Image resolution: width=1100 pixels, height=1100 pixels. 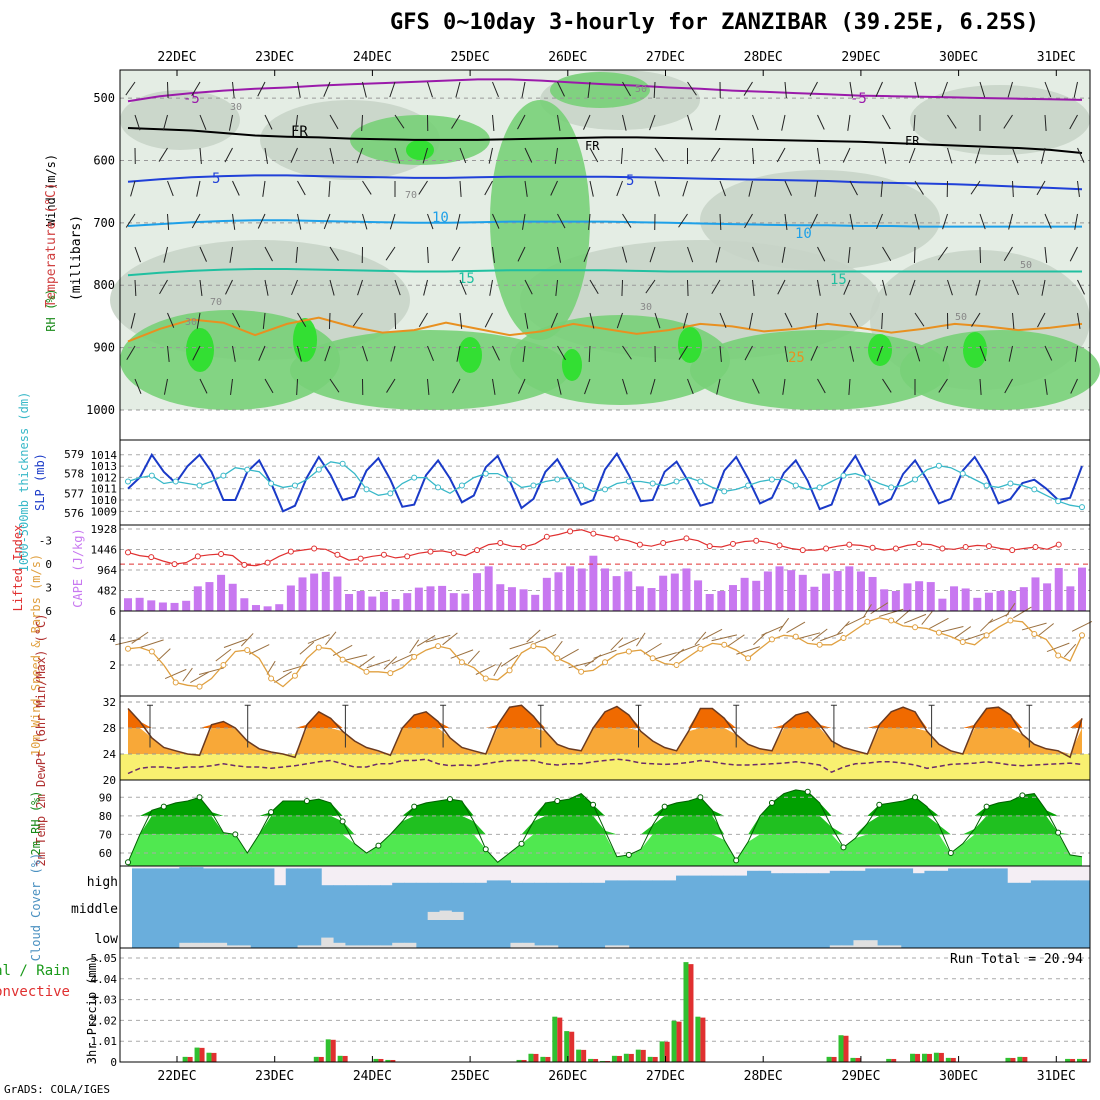 What do you see at coordinates (605, 653) in the screenshot?
I see `panel-frame-wind` at bounding box center [605, 653].